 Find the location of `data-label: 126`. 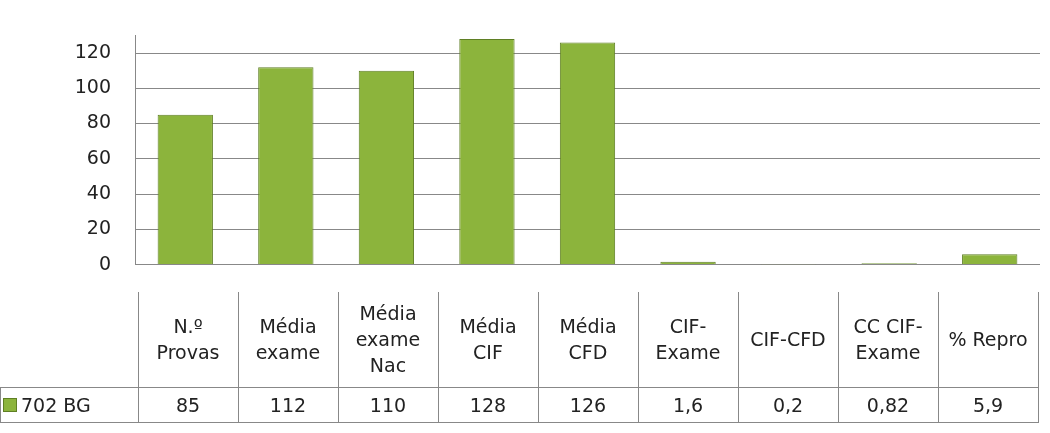

data-label: 126 is located at coordinates (588, 404).